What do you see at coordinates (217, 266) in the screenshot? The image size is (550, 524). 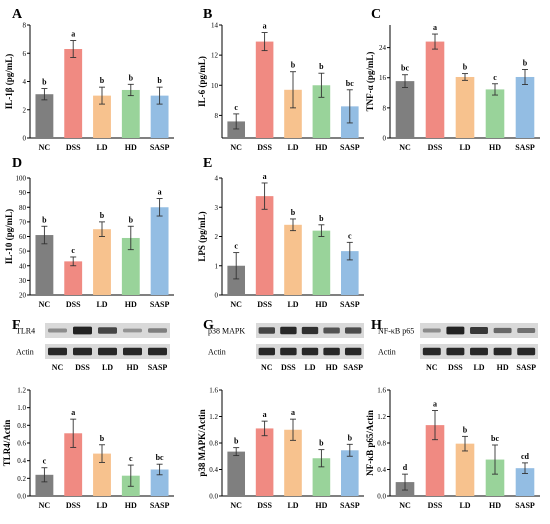 I see `y-tick-label: 1` at bounding box center [217, 266].